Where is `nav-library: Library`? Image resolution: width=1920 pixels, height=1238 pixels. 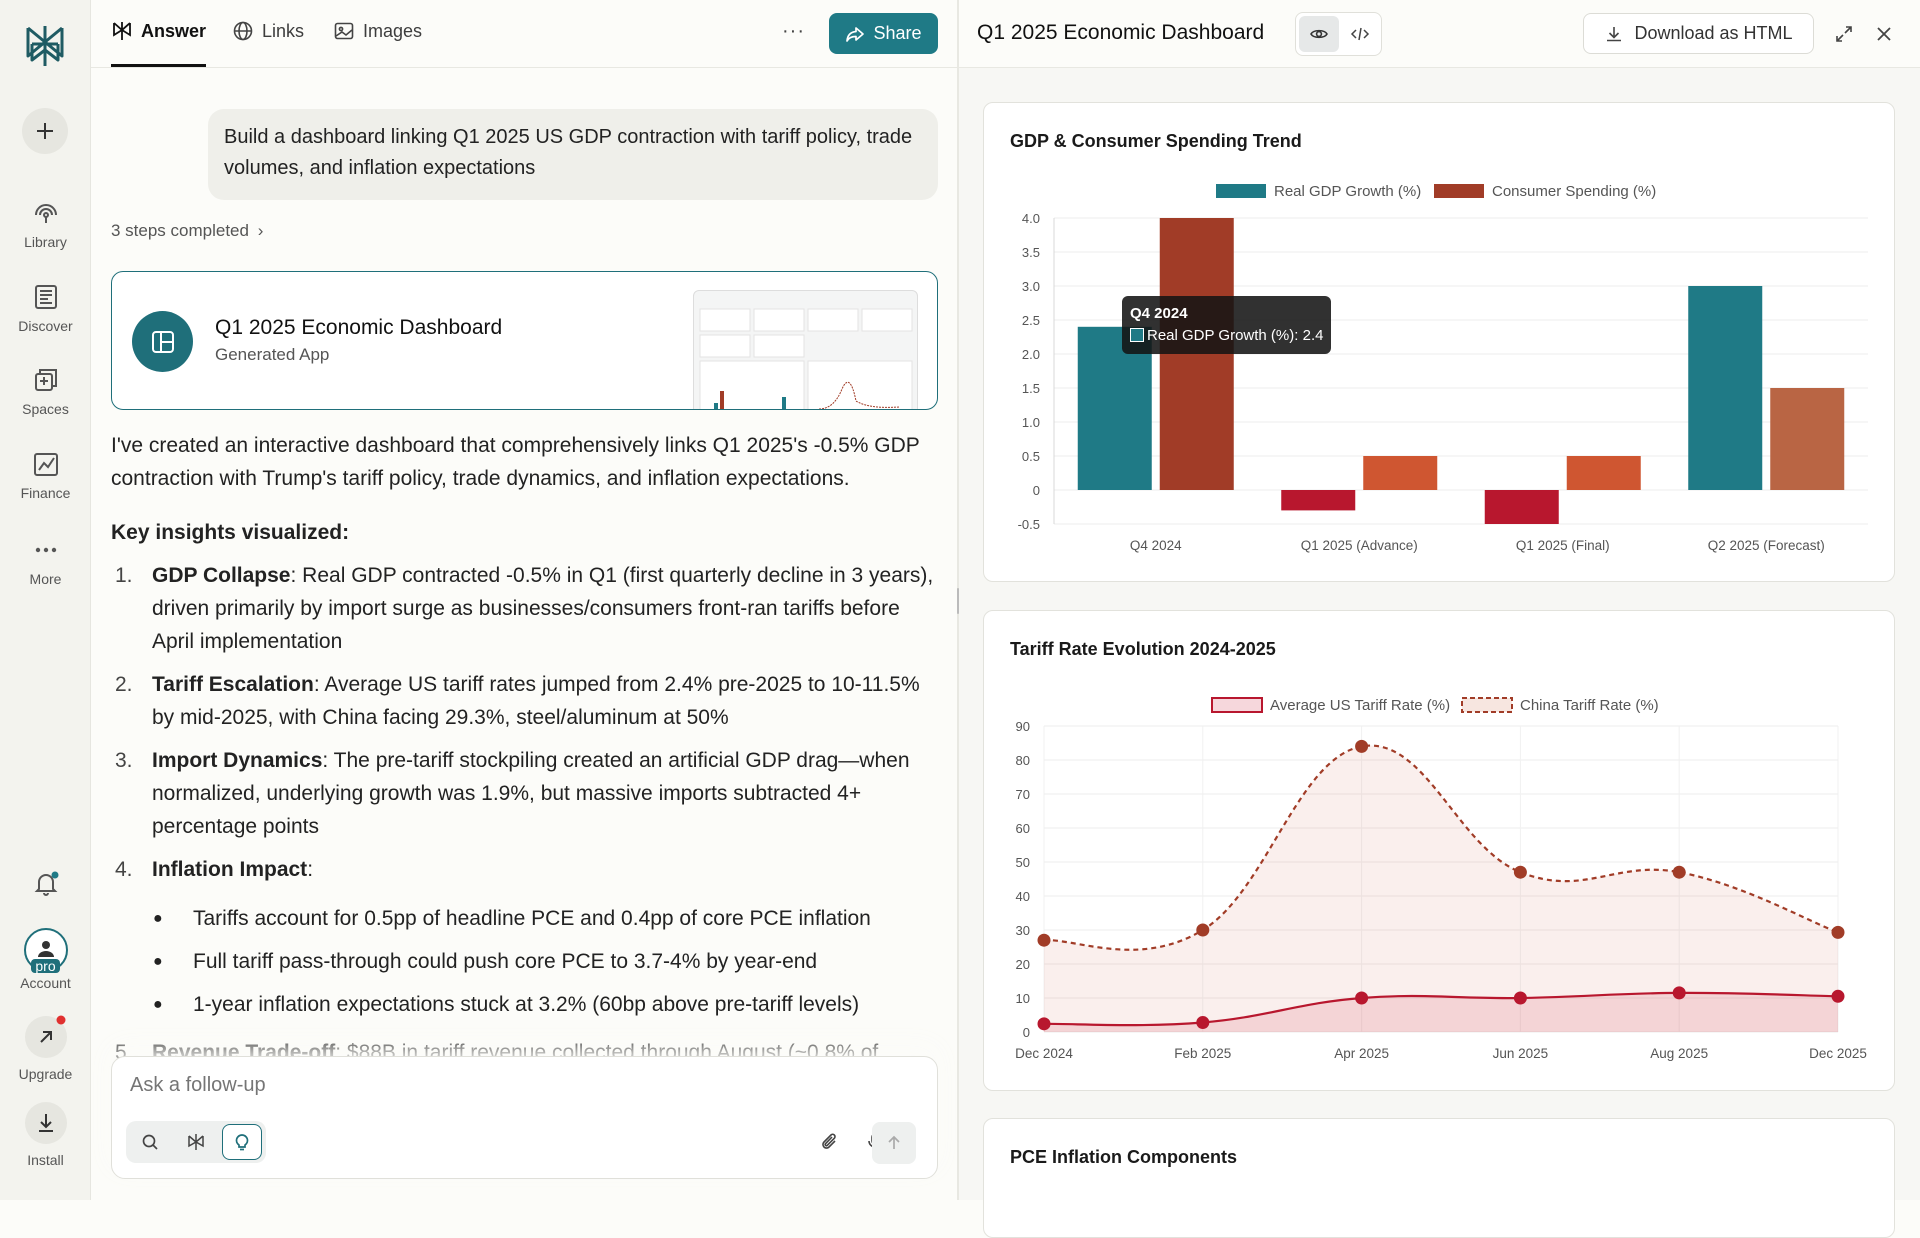
nav-library: Library is located at coordinates (45, 224).